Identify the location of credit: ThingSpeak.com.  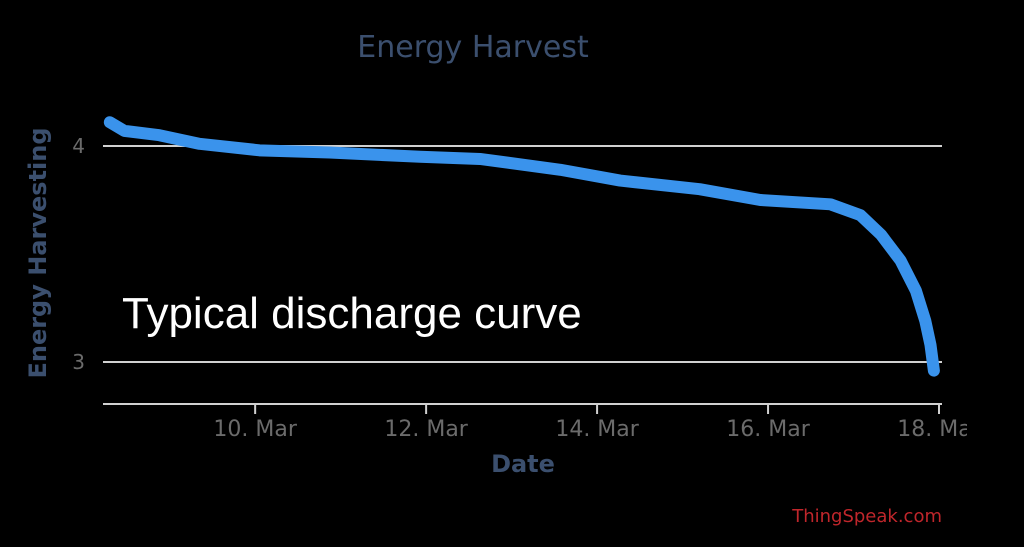
(866, 516).